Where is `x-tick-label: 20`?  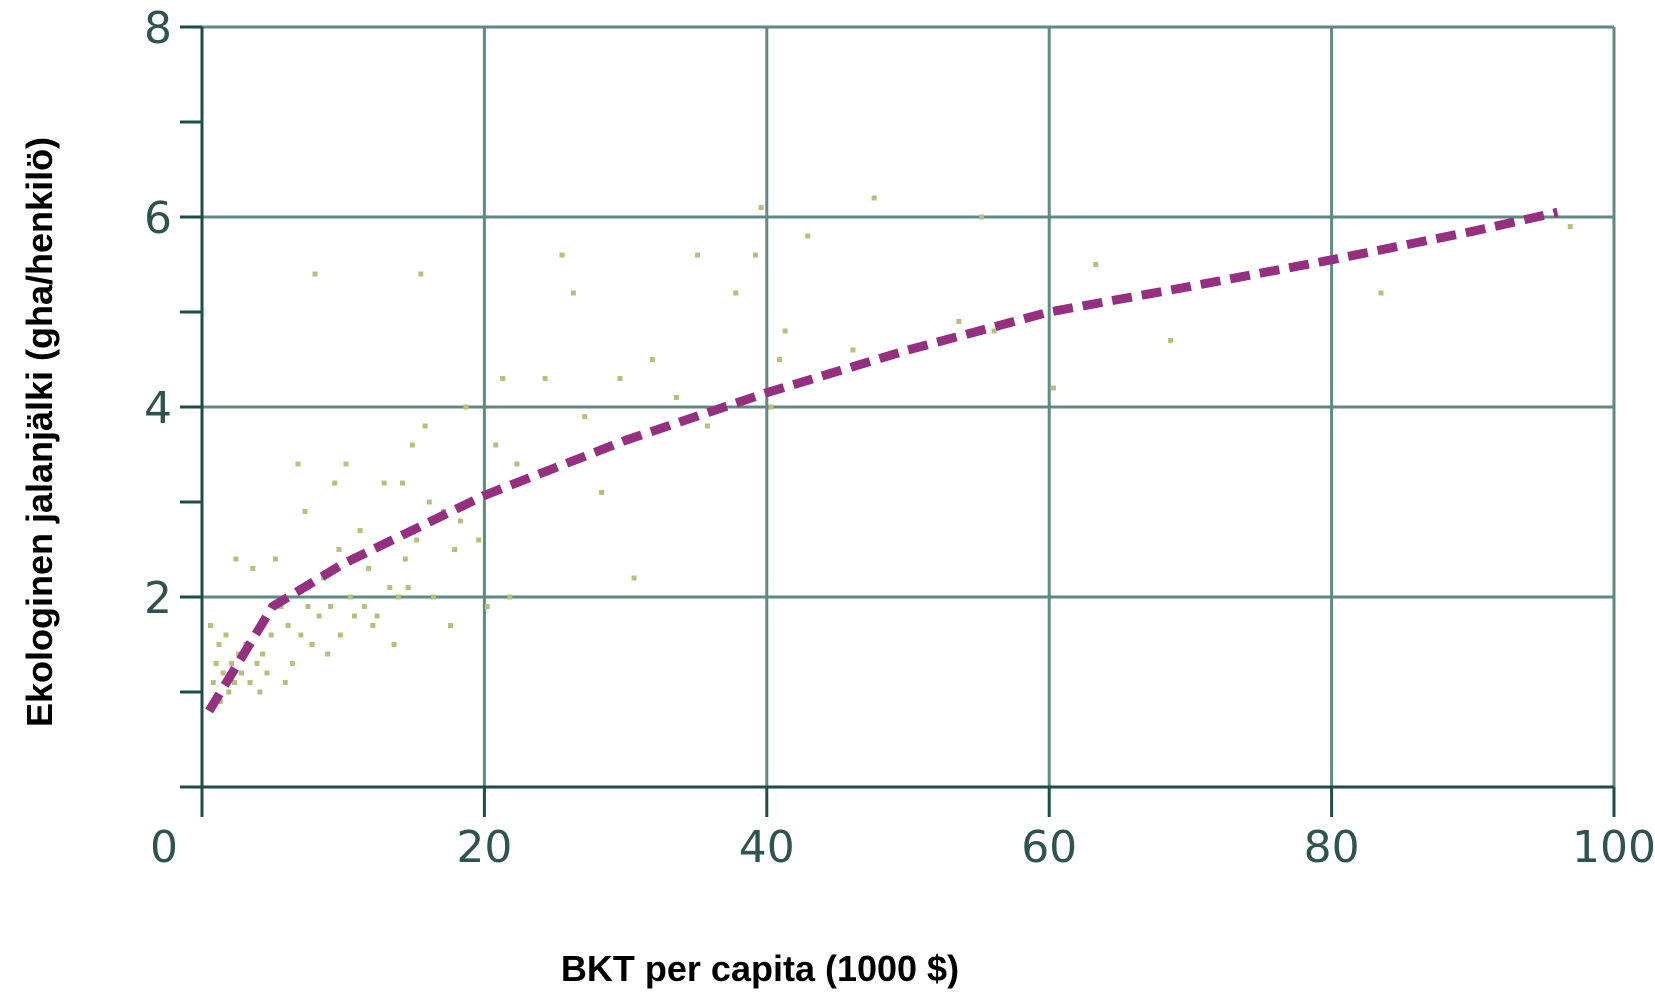 x-tick-label: 20 is located at coordinates (484, 847).